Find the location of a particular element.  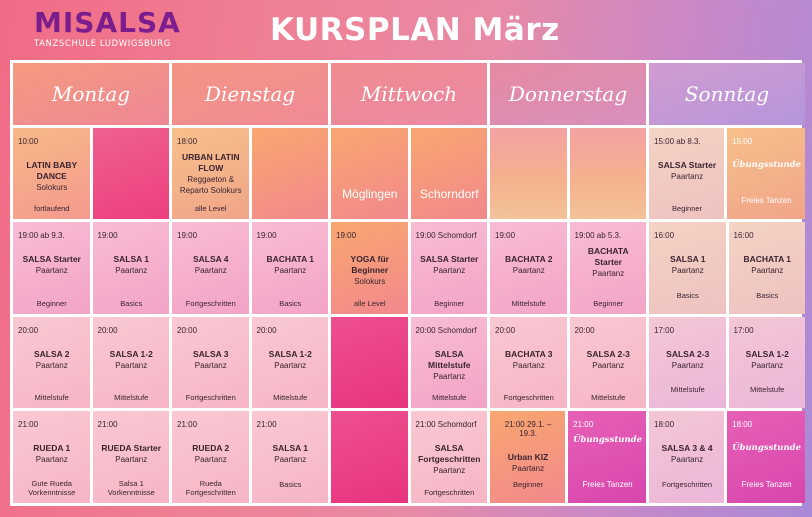

logo-name: MISALSA is located at coordinates (107, 22).